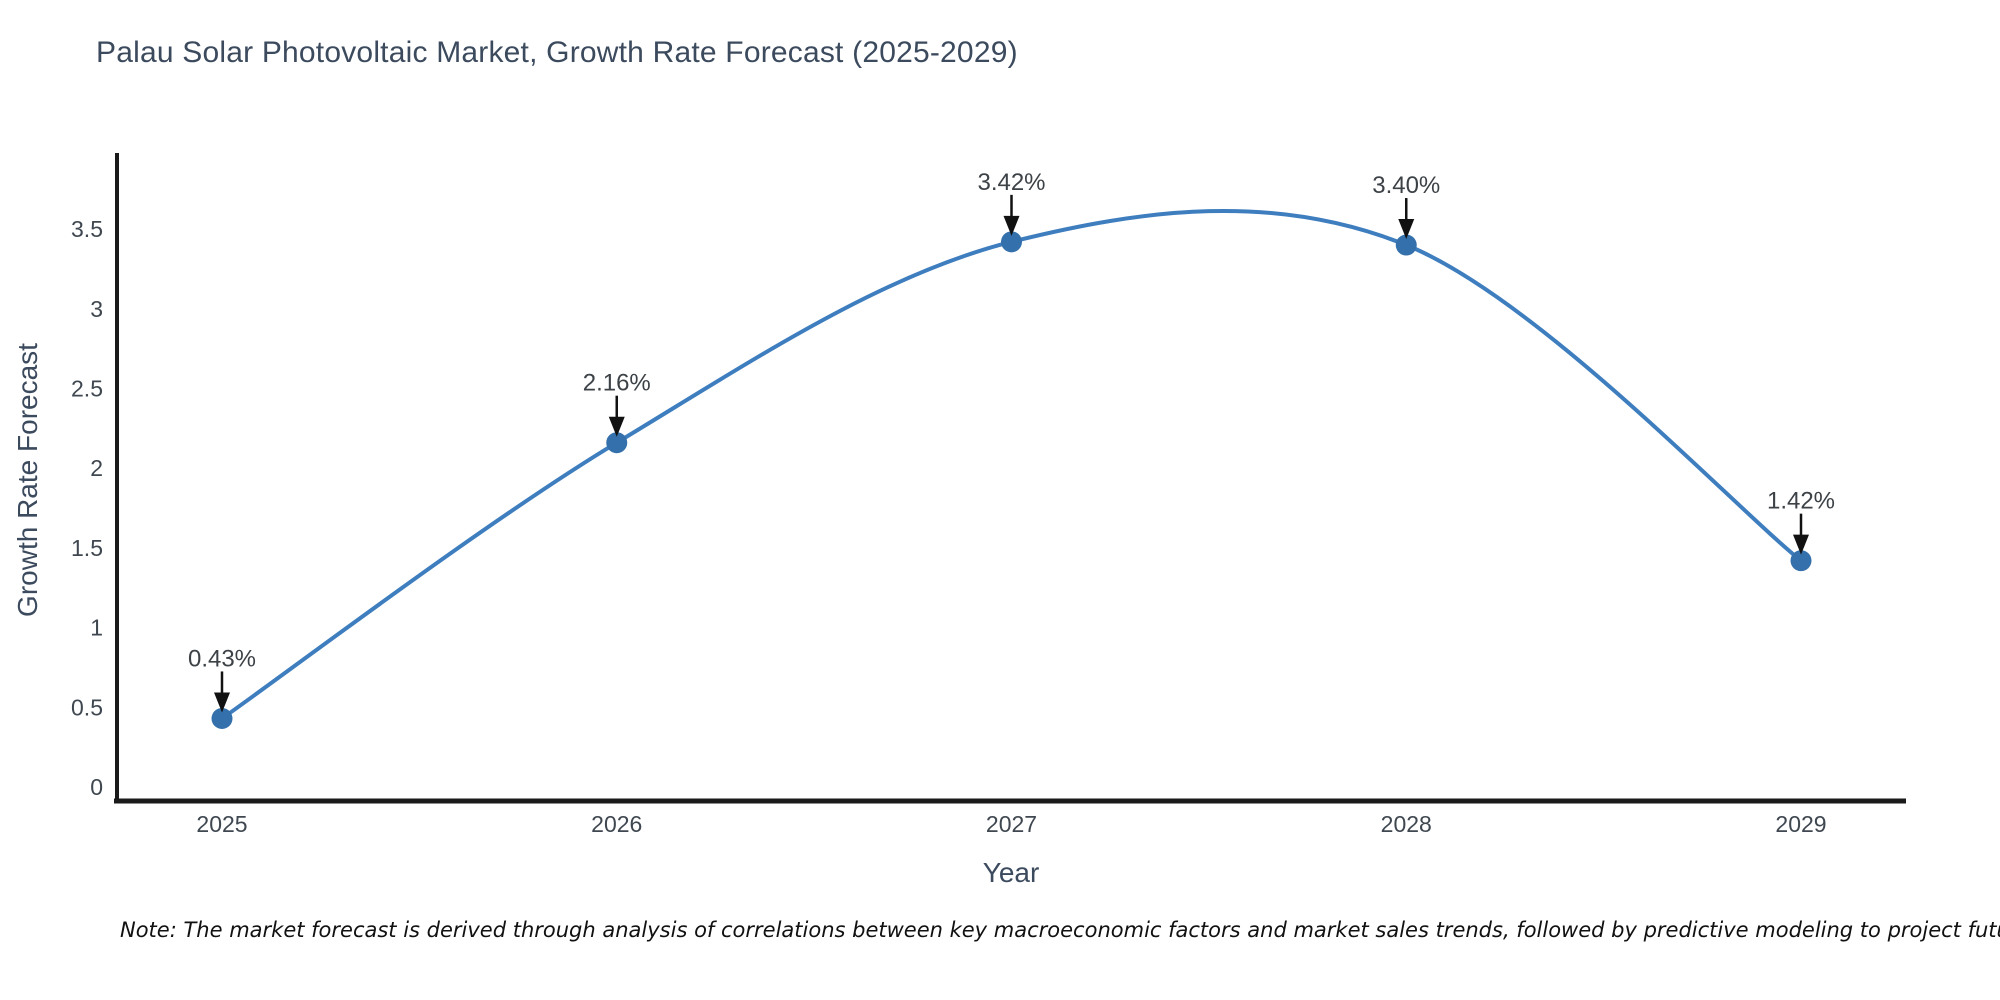 The width and height of the screenshot is (2000, 1000). I want to click on y-tick-label: 0, so click(96, 787).